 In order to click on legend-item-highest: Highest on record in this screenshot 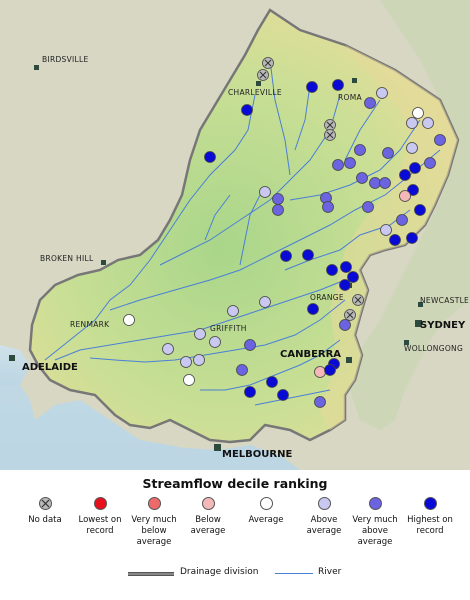, I will do `click(430, 517)`.